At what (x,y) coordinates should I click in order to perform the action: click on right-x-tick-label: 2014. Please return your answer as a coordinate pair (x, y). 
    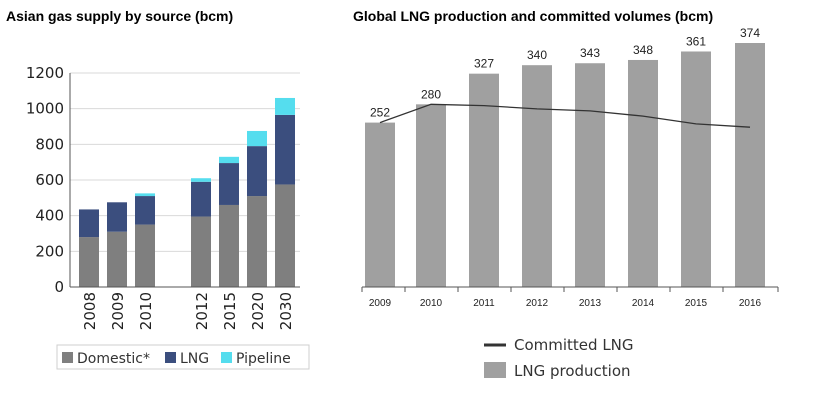
    Looking at the image, I should click on (643, 303).